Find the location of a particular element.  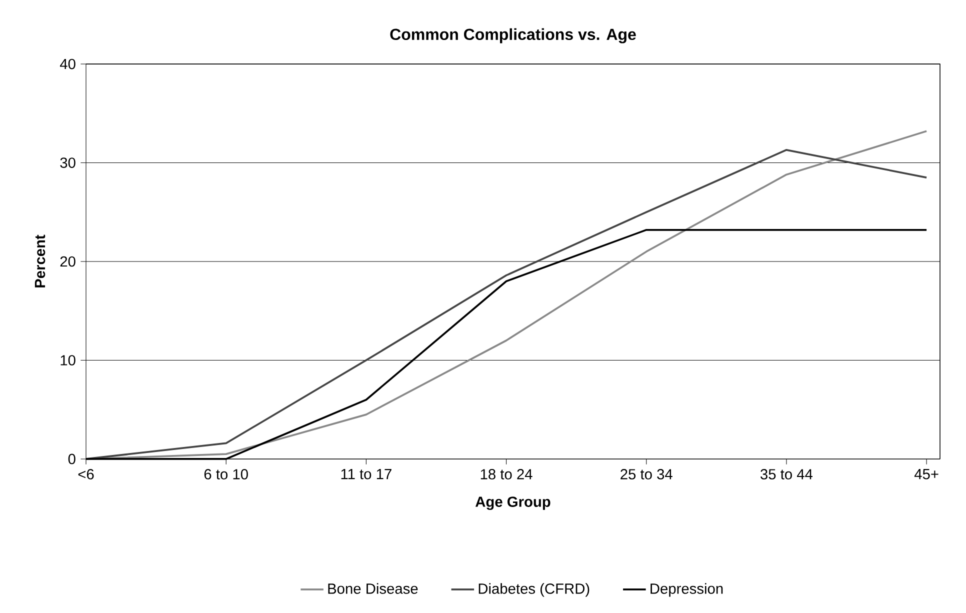

y-axis-title: Percent is located at coordinates (40, 261).